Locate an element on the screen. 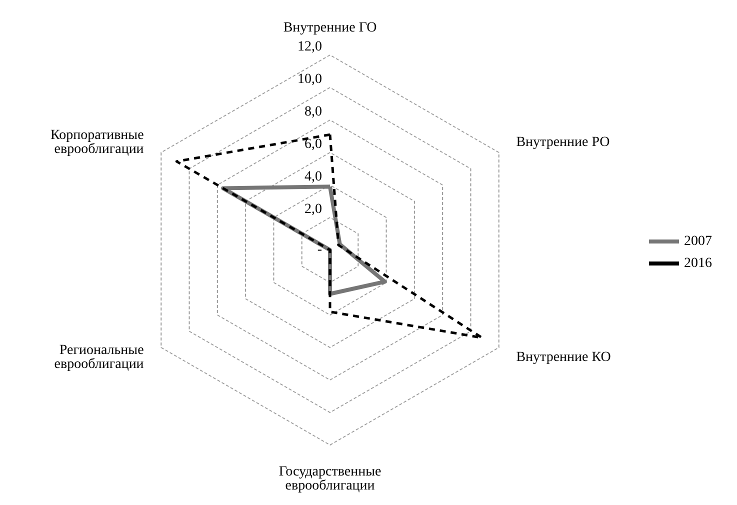 The height and width of the screenshot is (505, 737). spoke-label: Корпоративные еврооблигации is located at coordinates (97, 142).